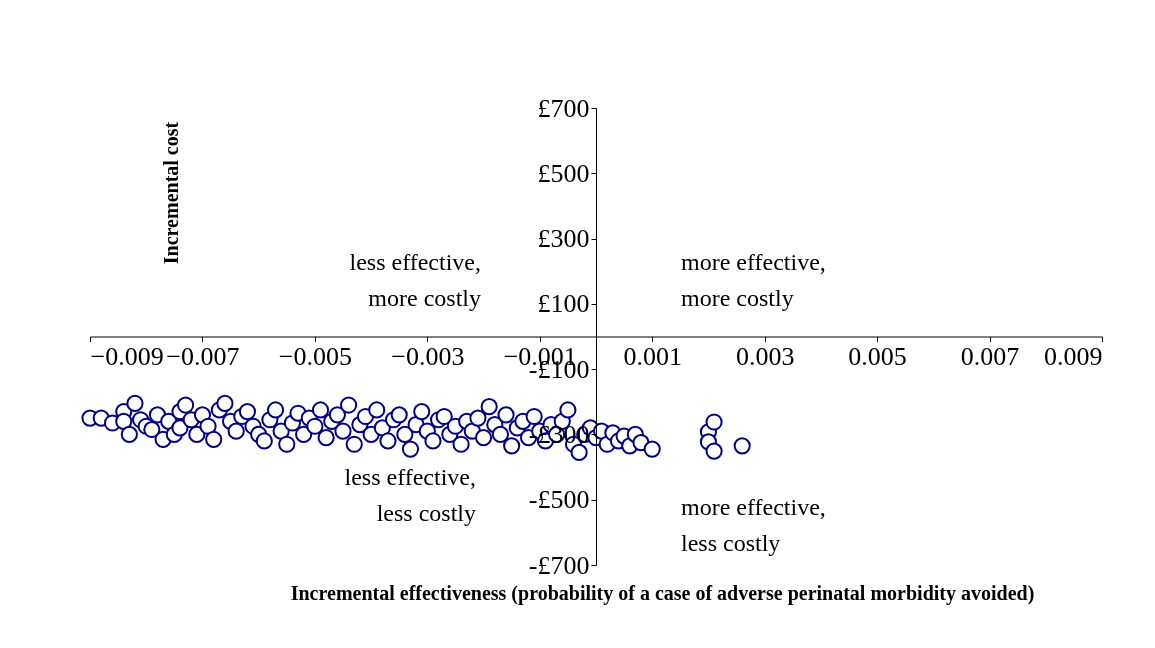 This screenshot has height=648, width=1155. I want to click on x-tick-label: 0.005, so click(877, 356).